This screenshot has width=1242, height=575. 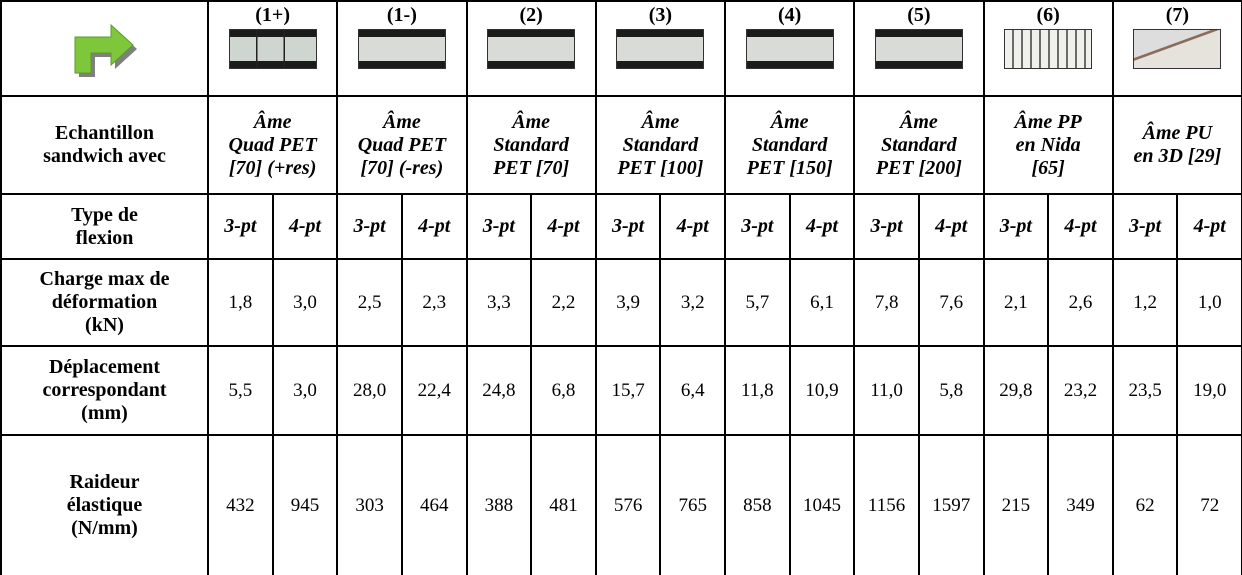 What do you see at coordinates (531, 167) in the screenshot?
I see `text-line: PET [70]` at bounding box center [531, 167].